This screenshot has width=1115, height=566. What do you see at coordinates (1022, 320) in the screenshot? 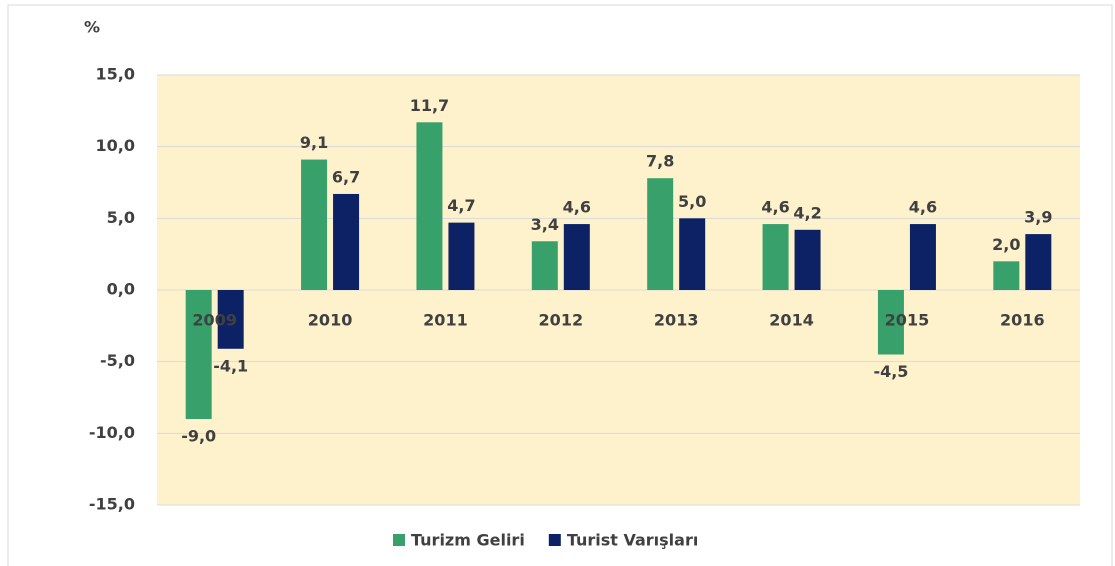
I see `x-tick-label: 2016` at bounding box center [1022, 320].